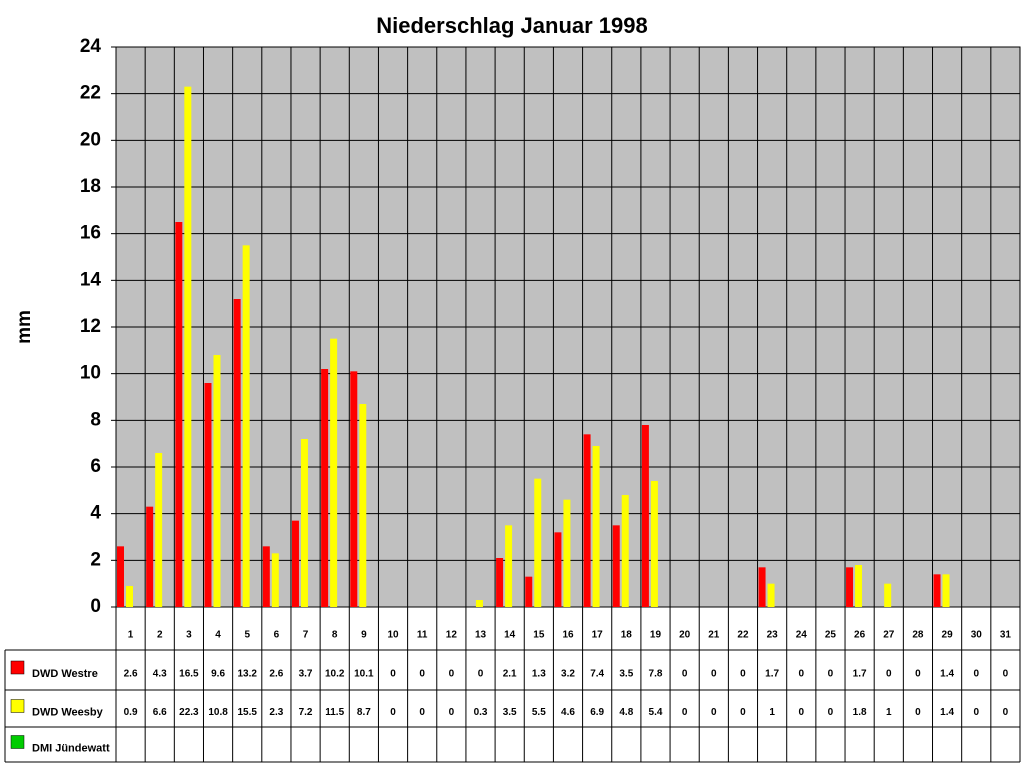 The image size is (1024, 773). I want to click on y-tick-label: 20, so click(90, 139).